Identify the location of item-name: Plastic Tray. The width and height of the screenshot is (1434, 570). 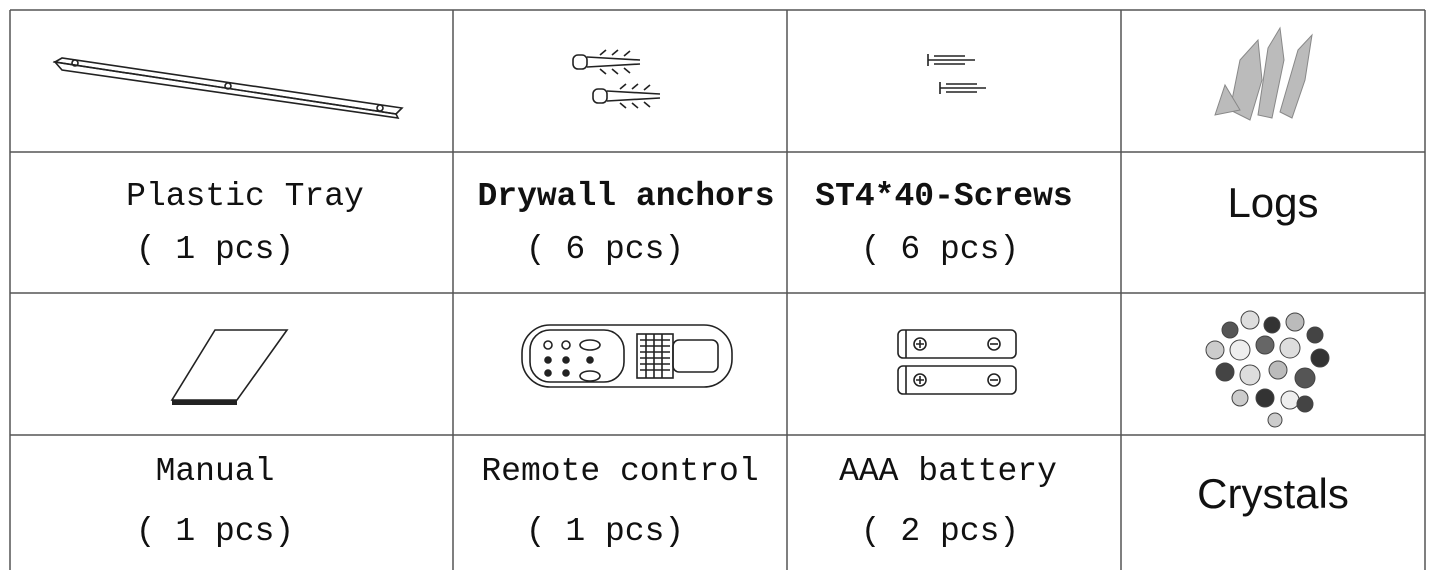
(245, 196).